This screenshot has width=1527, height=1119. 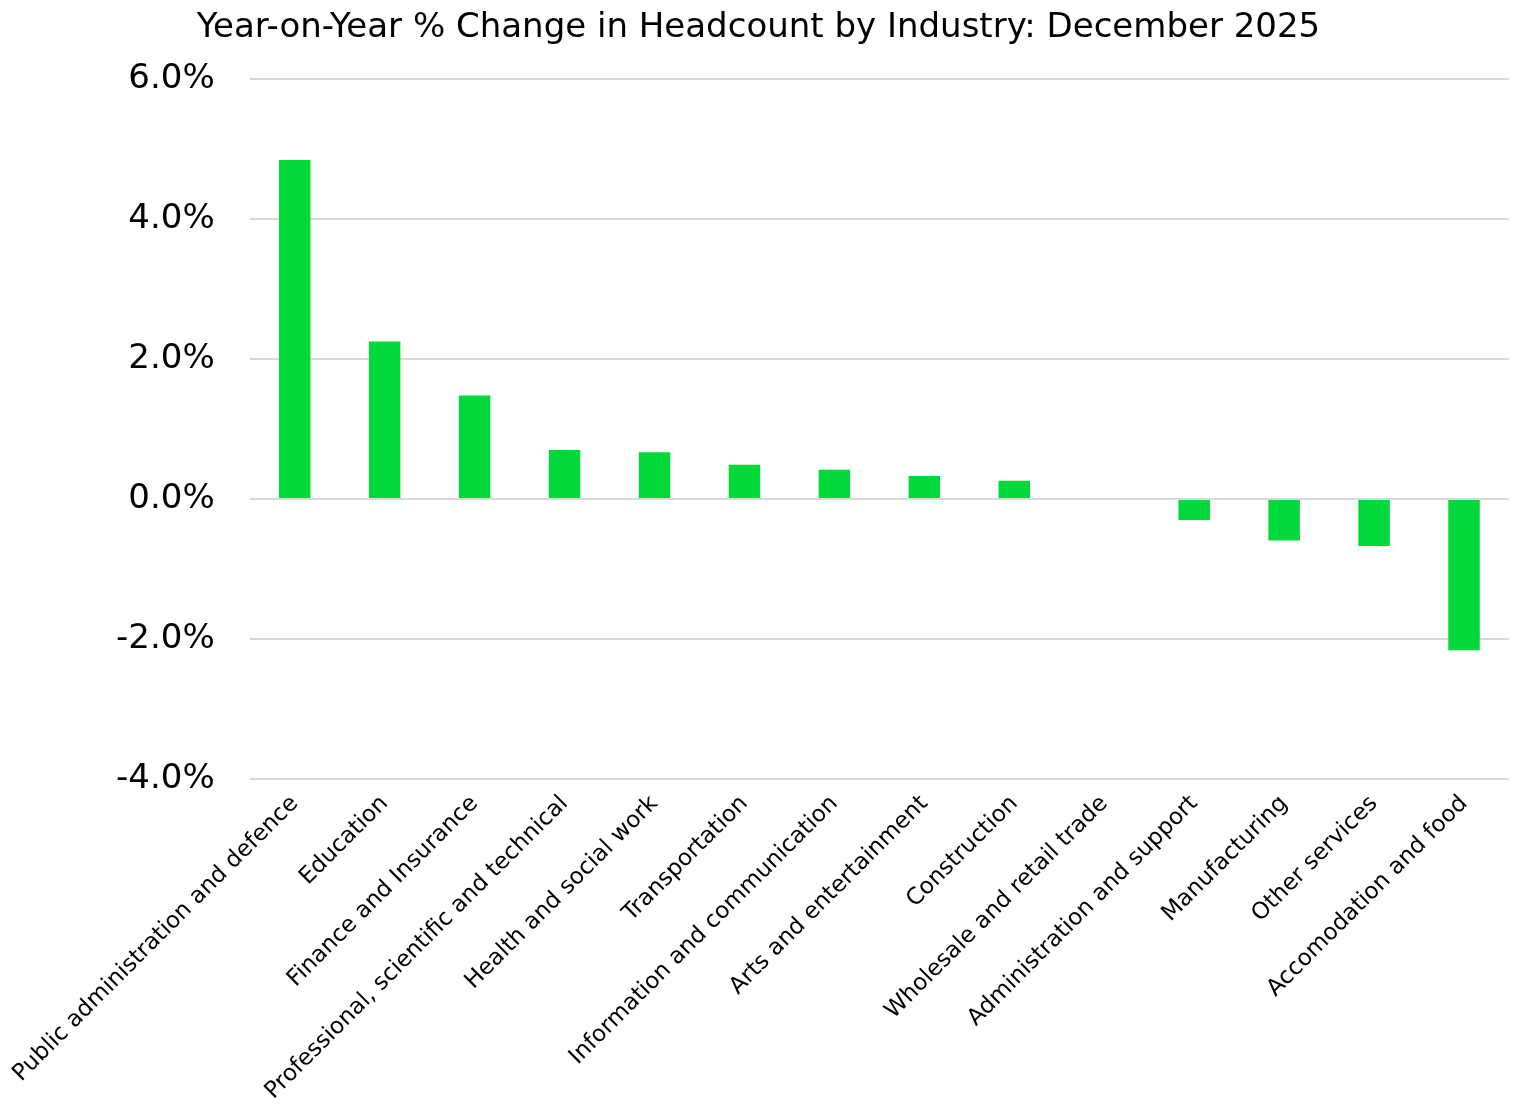 What do you see at coordinates (165, 776) in the screenshot?
I see `y-tick-label: -4.0%` at bounding box center [165, 776].